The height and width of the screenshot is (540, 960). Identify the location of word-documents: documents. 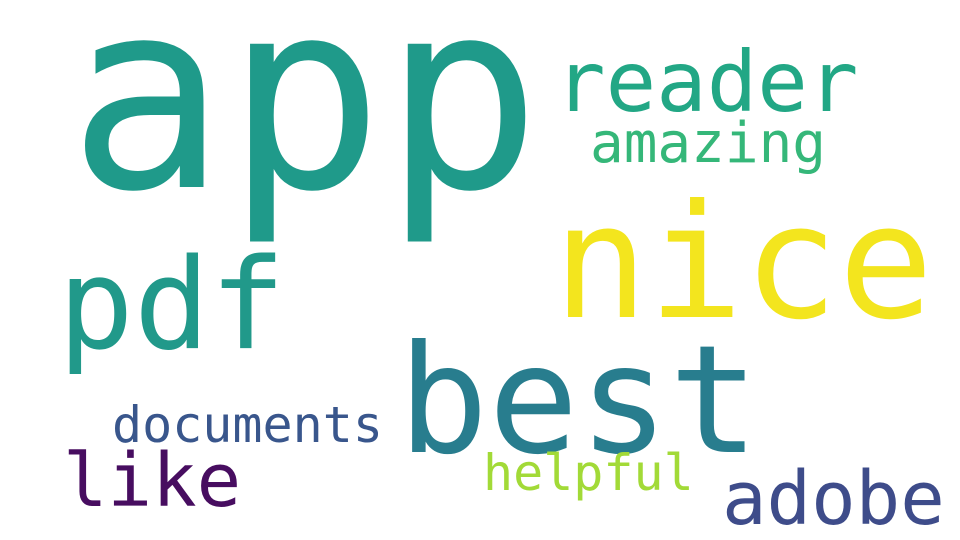
(247, 425).